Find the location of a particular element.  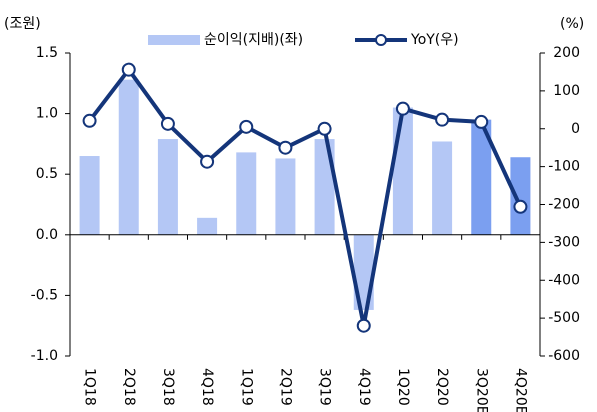

x-tick-label: 1Q20 is located at coordinates (403, 387).